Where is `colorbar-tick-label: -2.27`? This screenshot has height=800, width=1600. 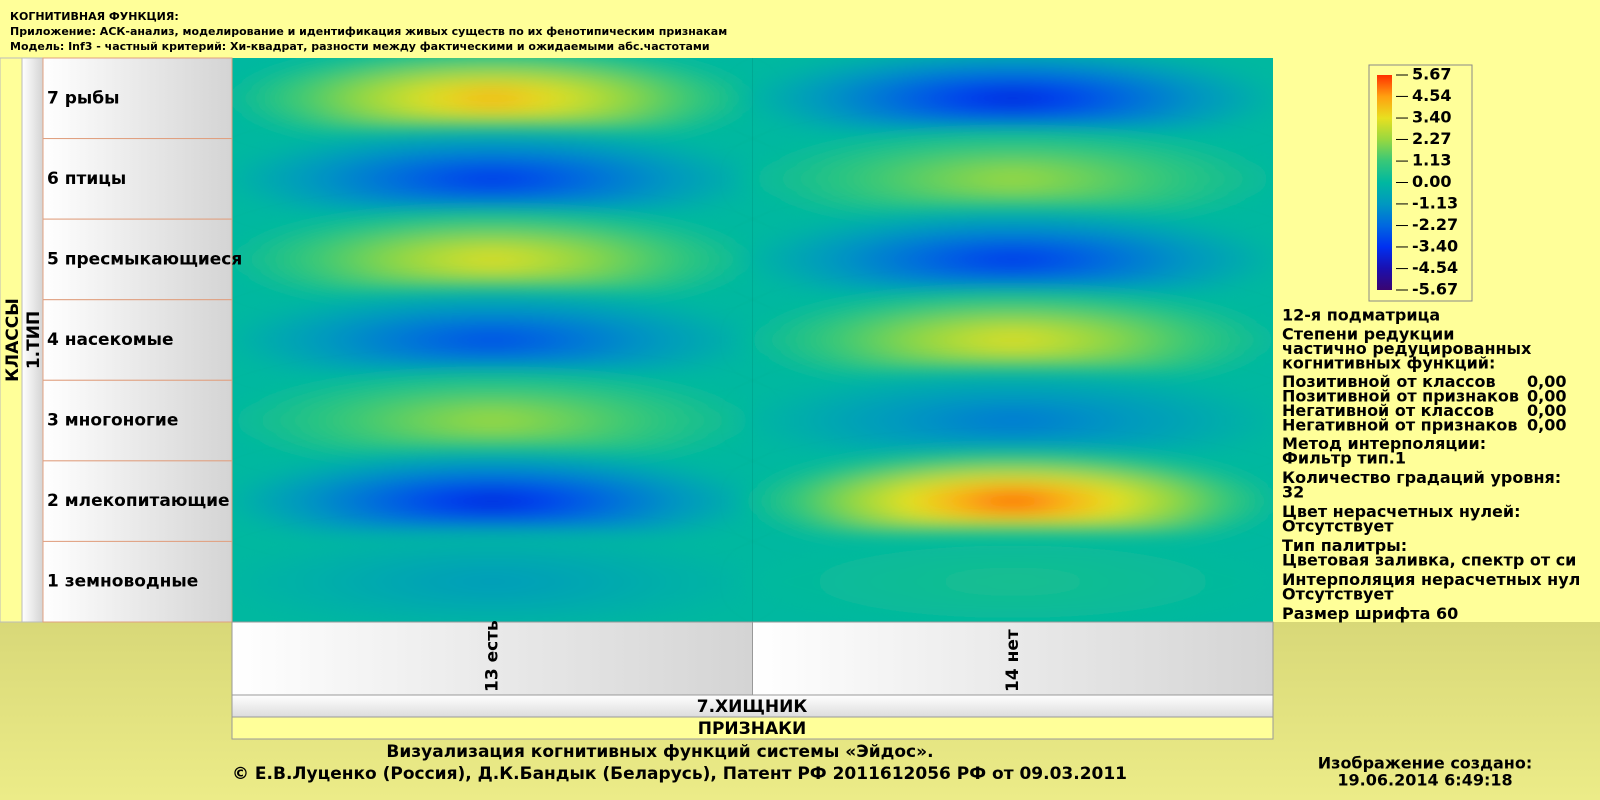 colorbar-tick-label: -2.27 is located at coordinates (1435, 224).